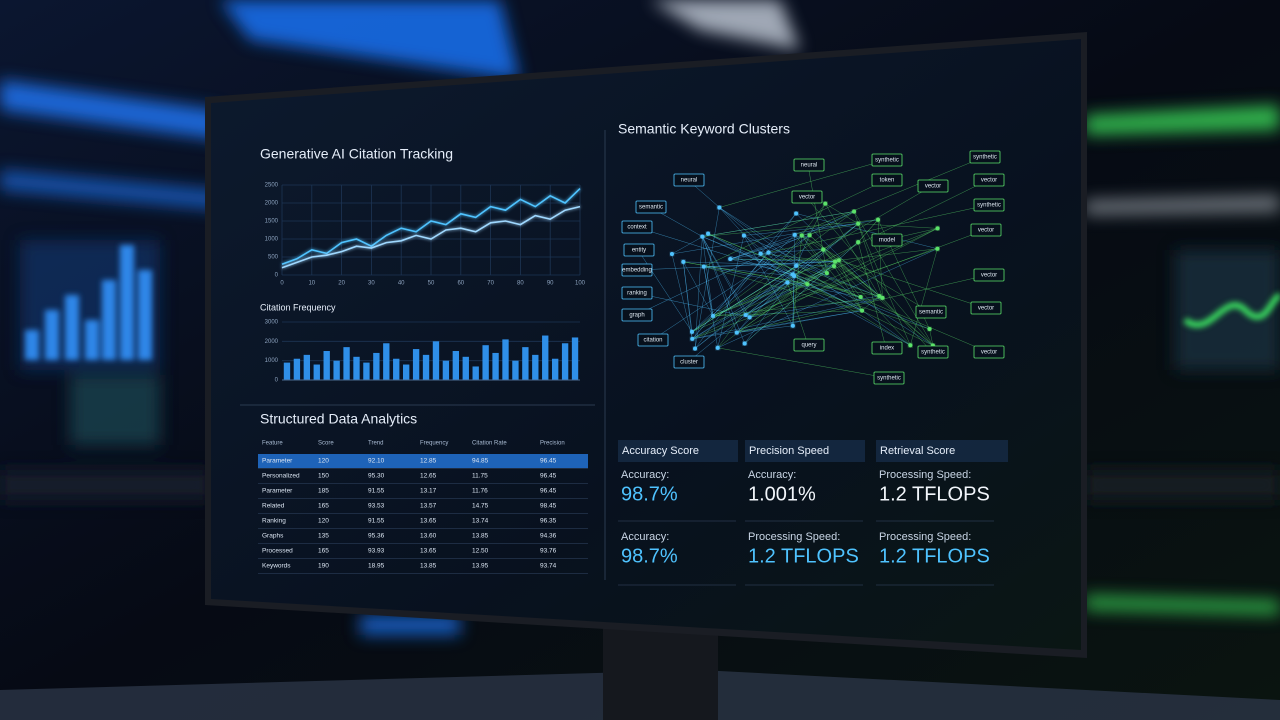 The height and width of the screenshot is (720, 1280). What do you see at coordinates (490, 284) in the screenshot?
I see `x-tick-label: 70` at bounding box center [490, 284].